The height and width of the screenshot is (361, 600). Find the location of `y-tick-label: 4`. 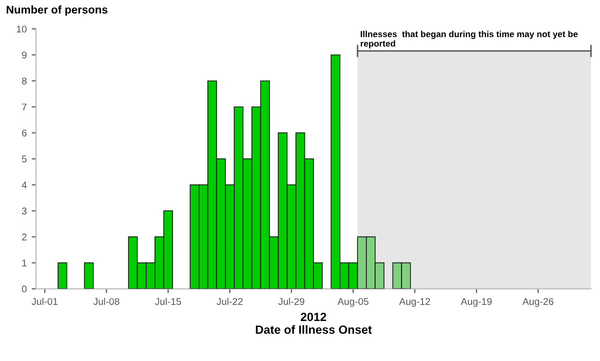

y-tick-label: 4 is located at coordinates (24, 185).